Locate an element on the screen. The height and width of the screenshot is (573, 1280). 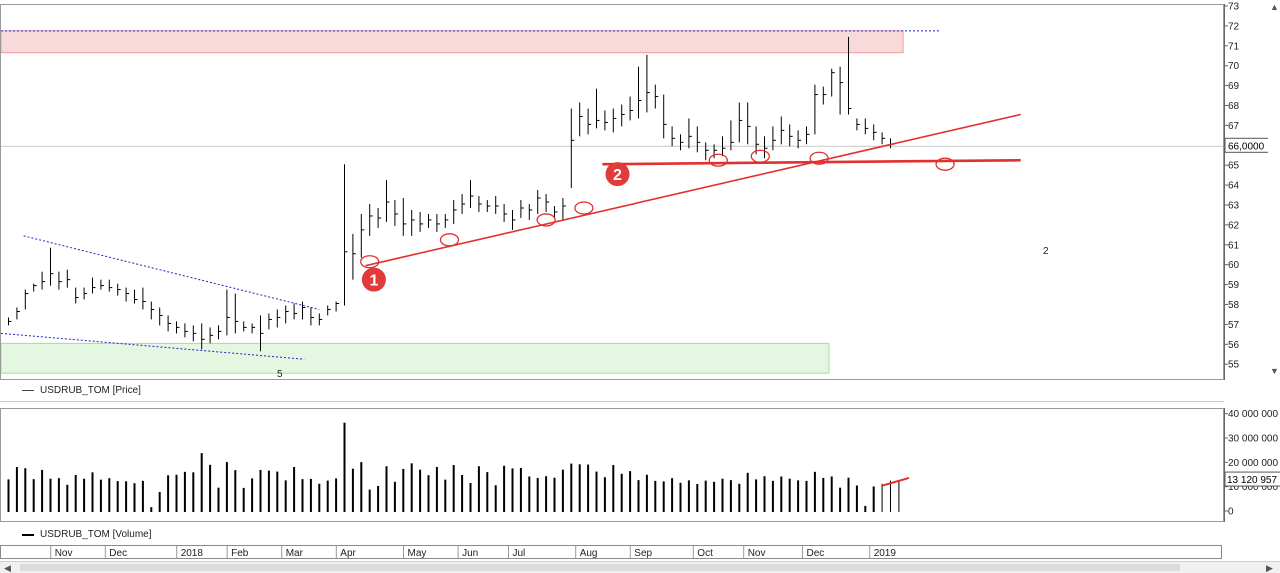
horizontal-scroll-thumb is located at coordinates (600, 567).